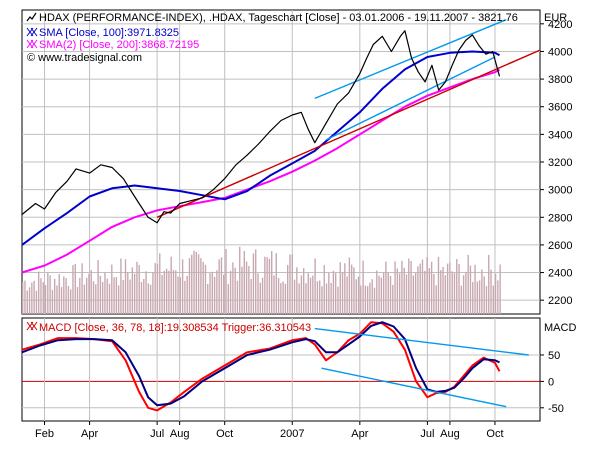 The image size is (600, 450). I want to click on xtick-label: 2007, so click(292, 434).